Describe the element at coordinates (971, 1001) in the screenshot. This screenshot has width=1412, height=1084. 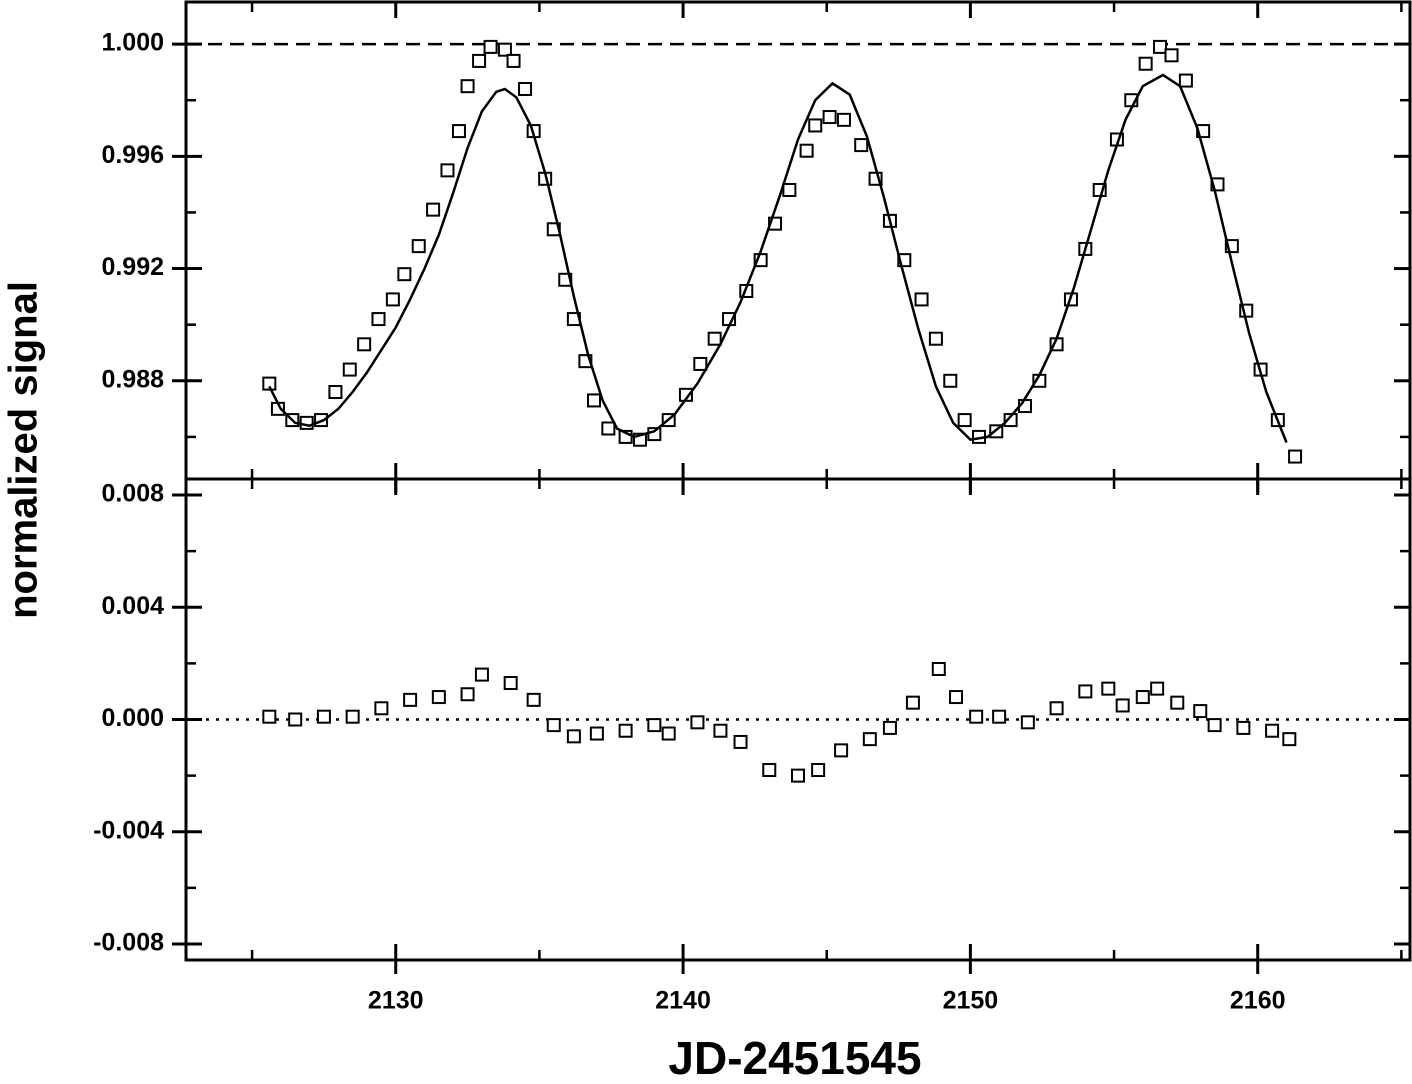
I see `x-tick-label: 2150` at that location.